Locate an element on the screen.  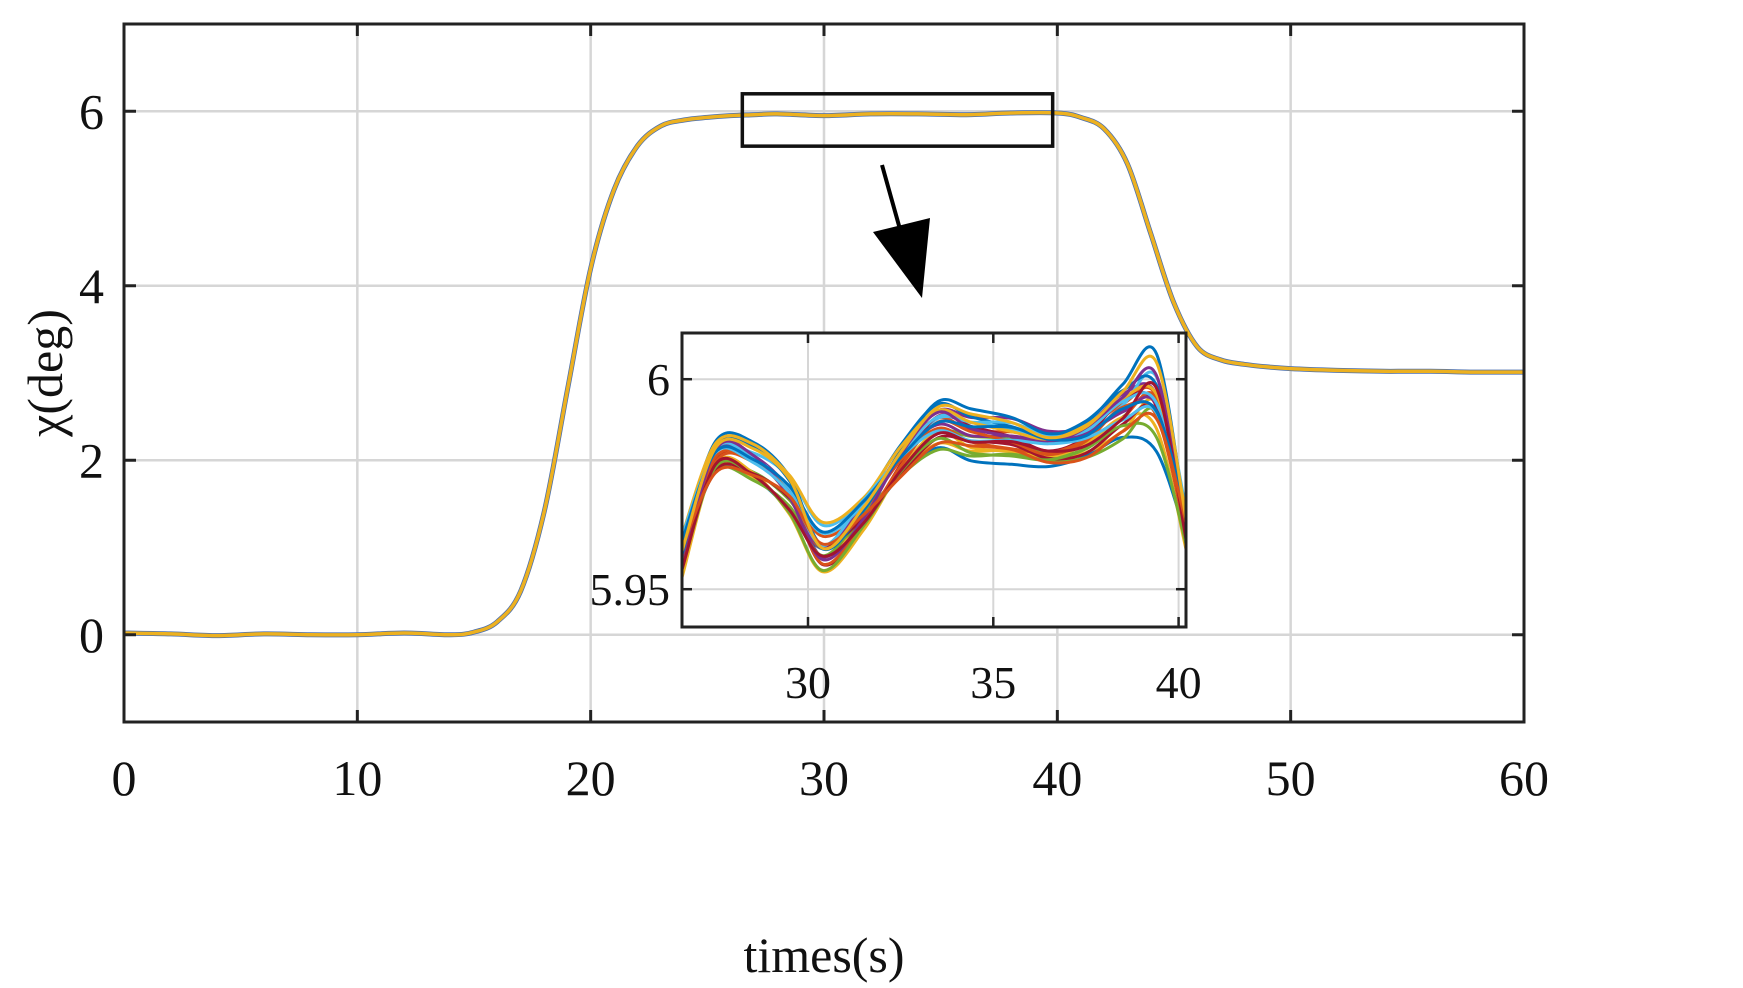
inset-x-tick-label: 40 is located at coordinates (1179, 682).